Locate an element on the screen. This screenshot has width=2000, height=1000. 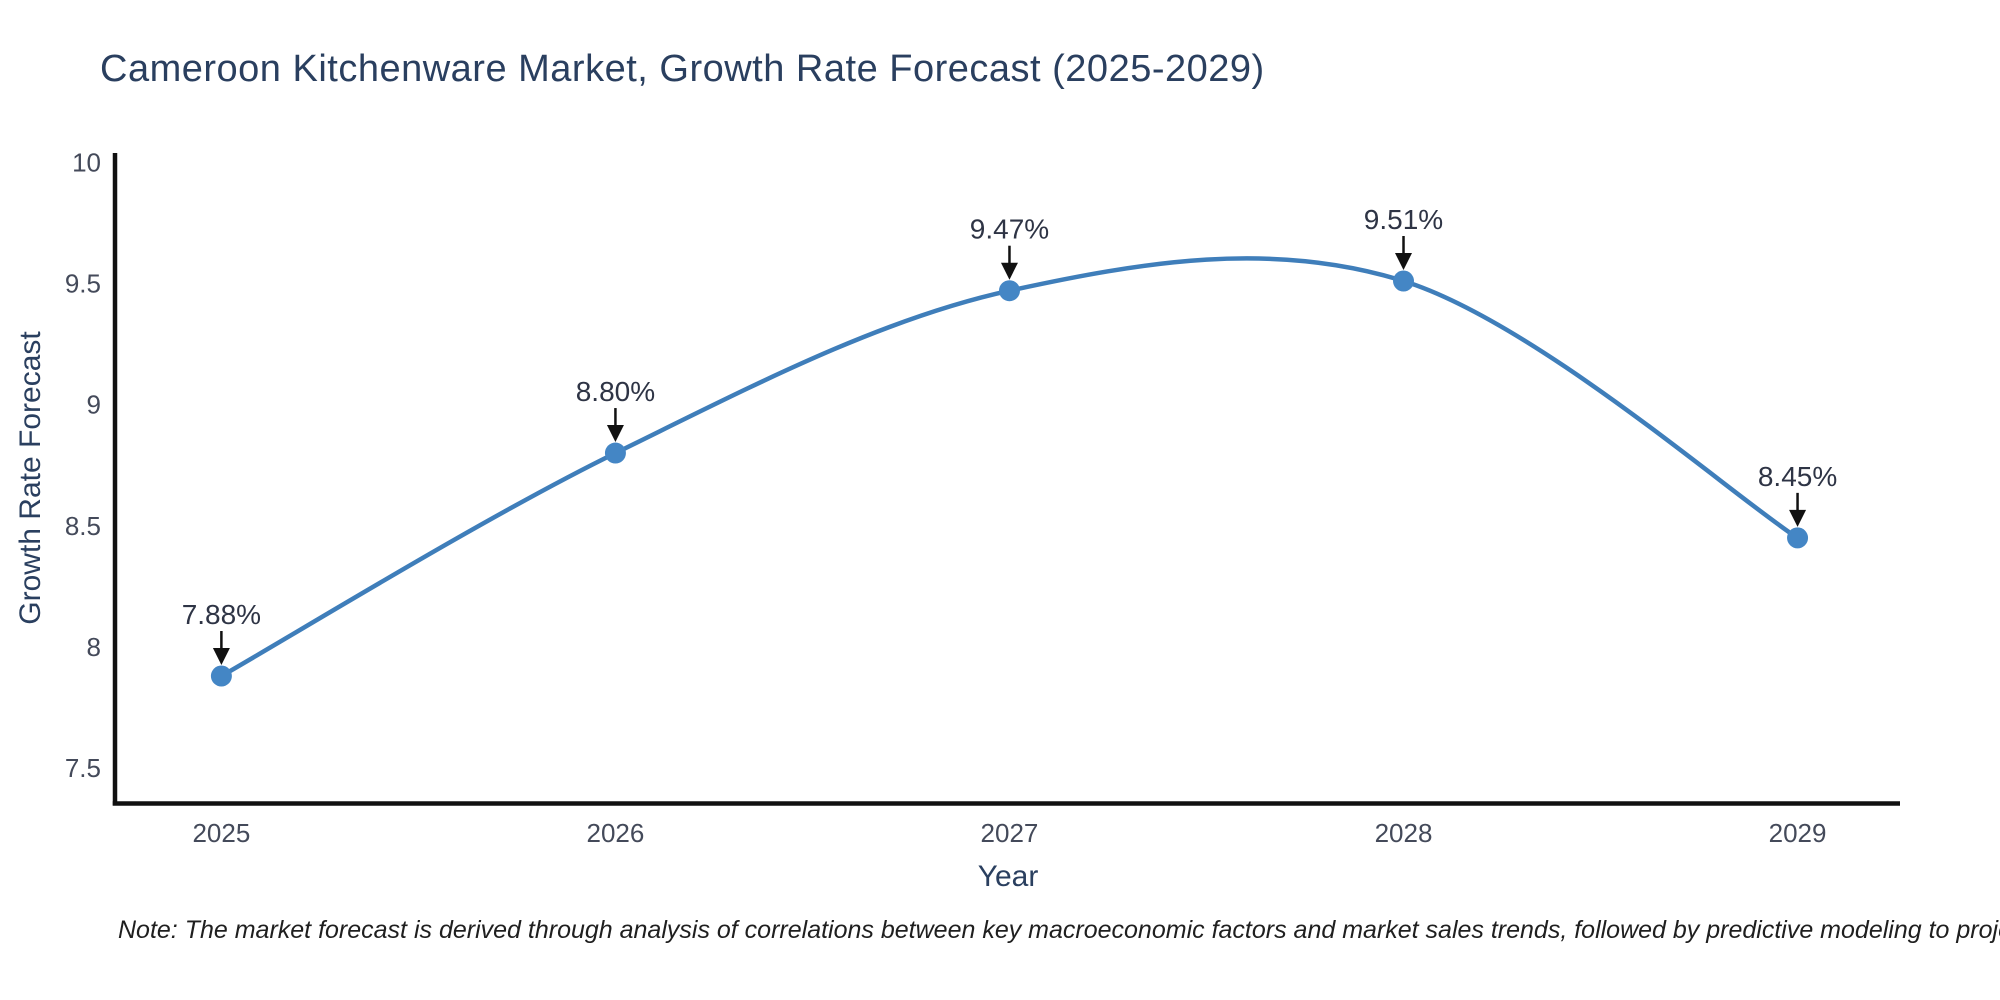
y-tick-label: 8 is located at coordinates (94, 647).